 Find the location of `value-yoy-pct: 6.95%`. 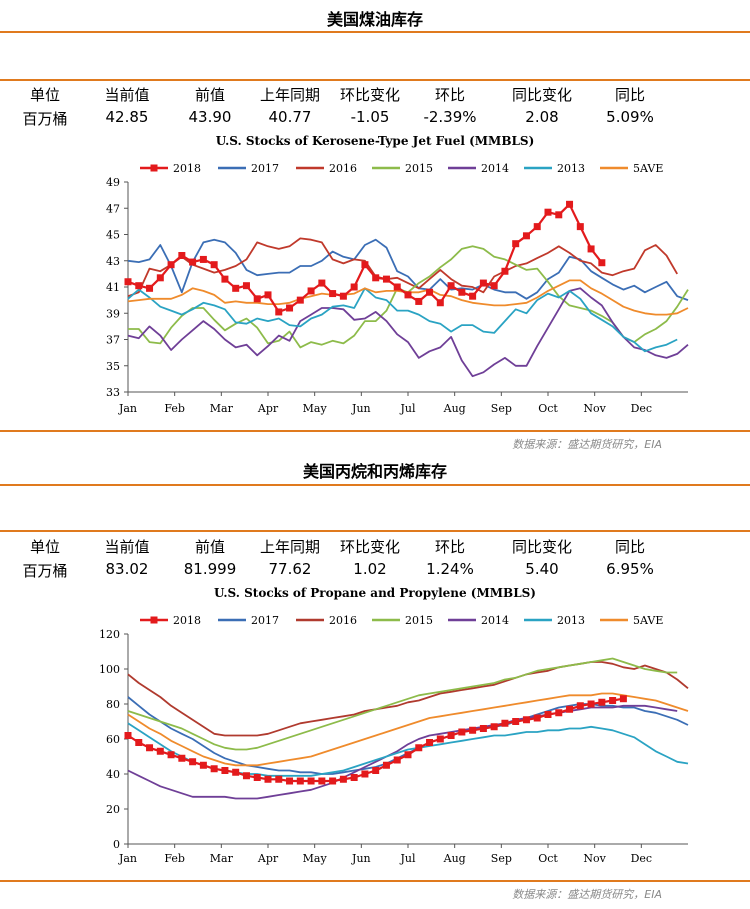

value-yoy-pct: 6.95% is located at coordinates (630, 569).